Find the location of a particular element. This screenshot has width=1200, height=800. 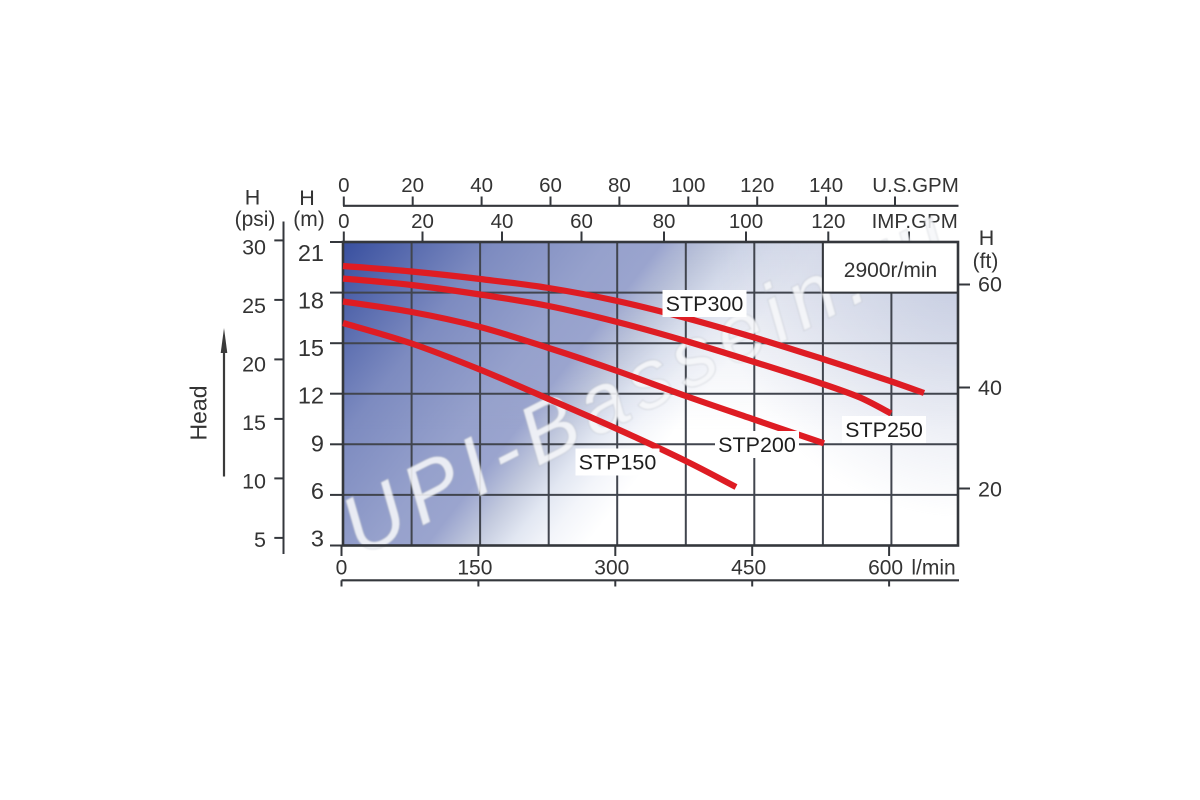

svg-text: STP150 is located at coordinates (618, 463).